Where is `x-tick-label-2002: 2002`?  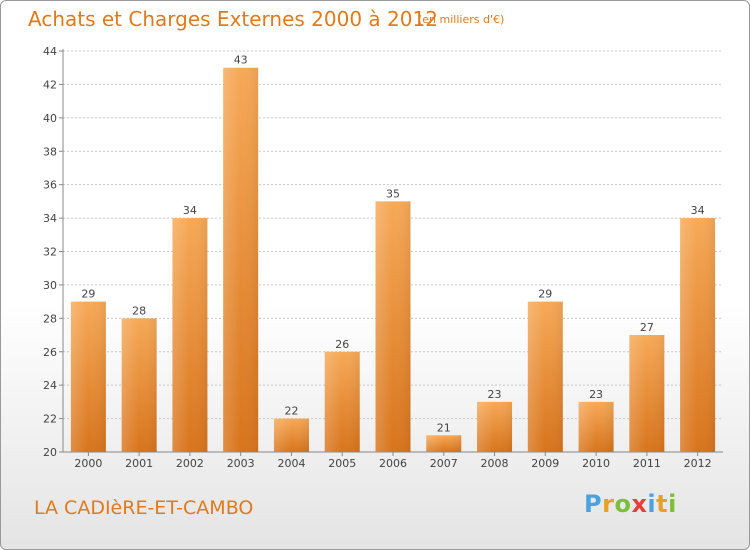
x-tick-label-2002: 2002 is located at coordinates (190, 463).